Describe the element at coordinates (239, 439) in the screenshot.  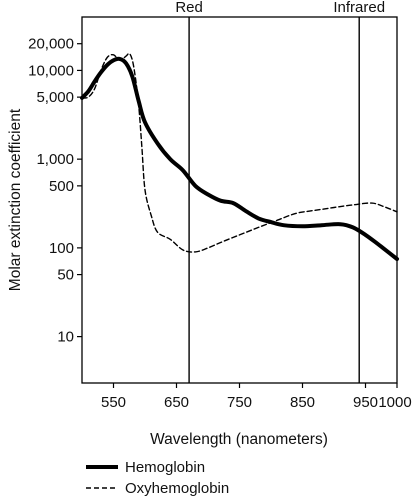
I see `x-axis-title: Wavelength (nanometers)` at that location.